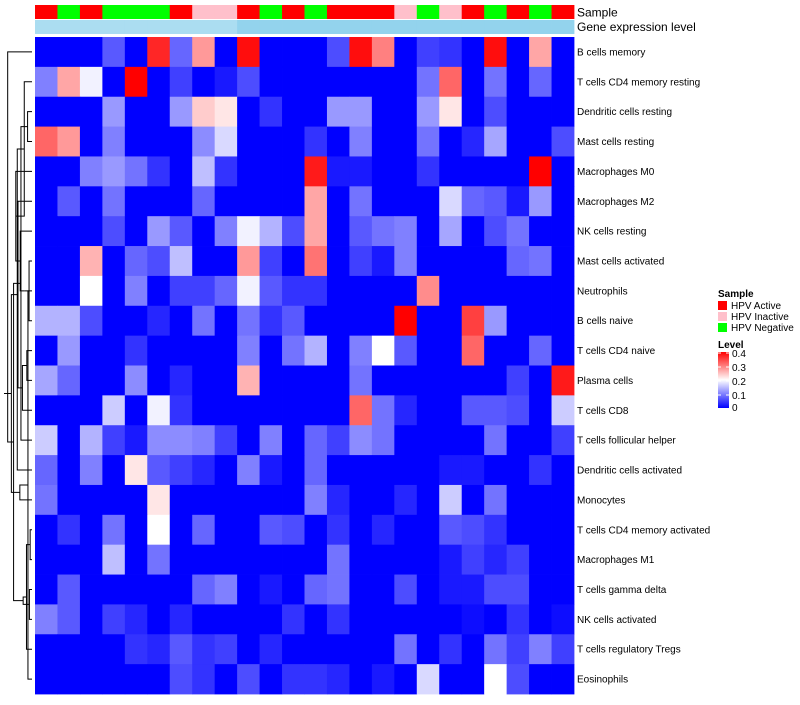 The width and height of the screenshot is (800, 705). Describe the element at coordinates (605, 321) in the screenshot. I see `row-label: B cells naive` at that location.